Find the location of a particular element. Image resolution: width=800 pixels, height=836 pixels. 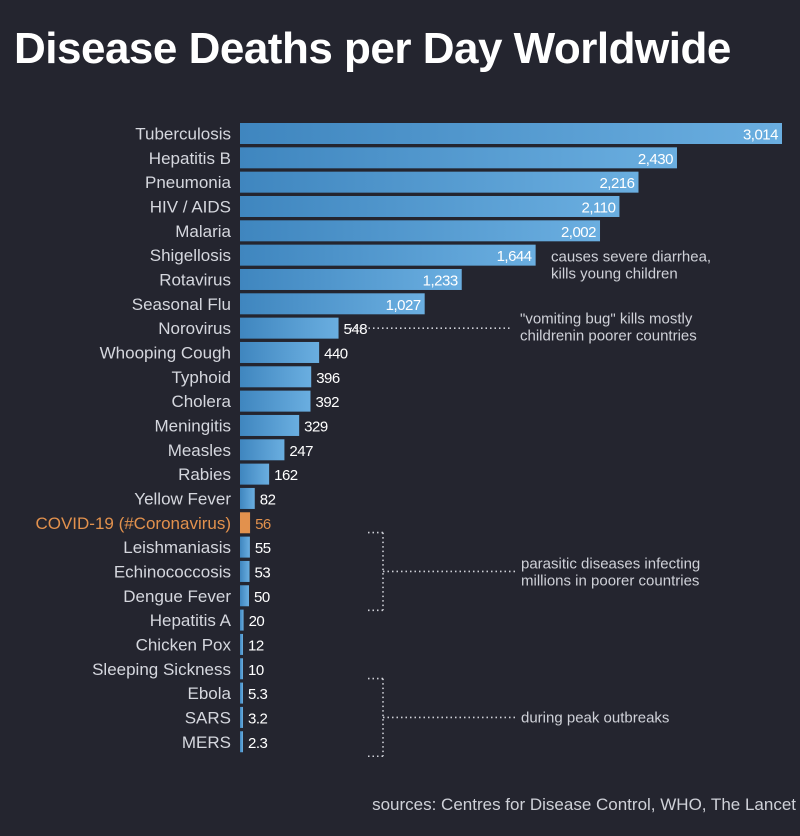

category-label-dengue-fever: Dengue Fever is located at coordinates (177, 596).